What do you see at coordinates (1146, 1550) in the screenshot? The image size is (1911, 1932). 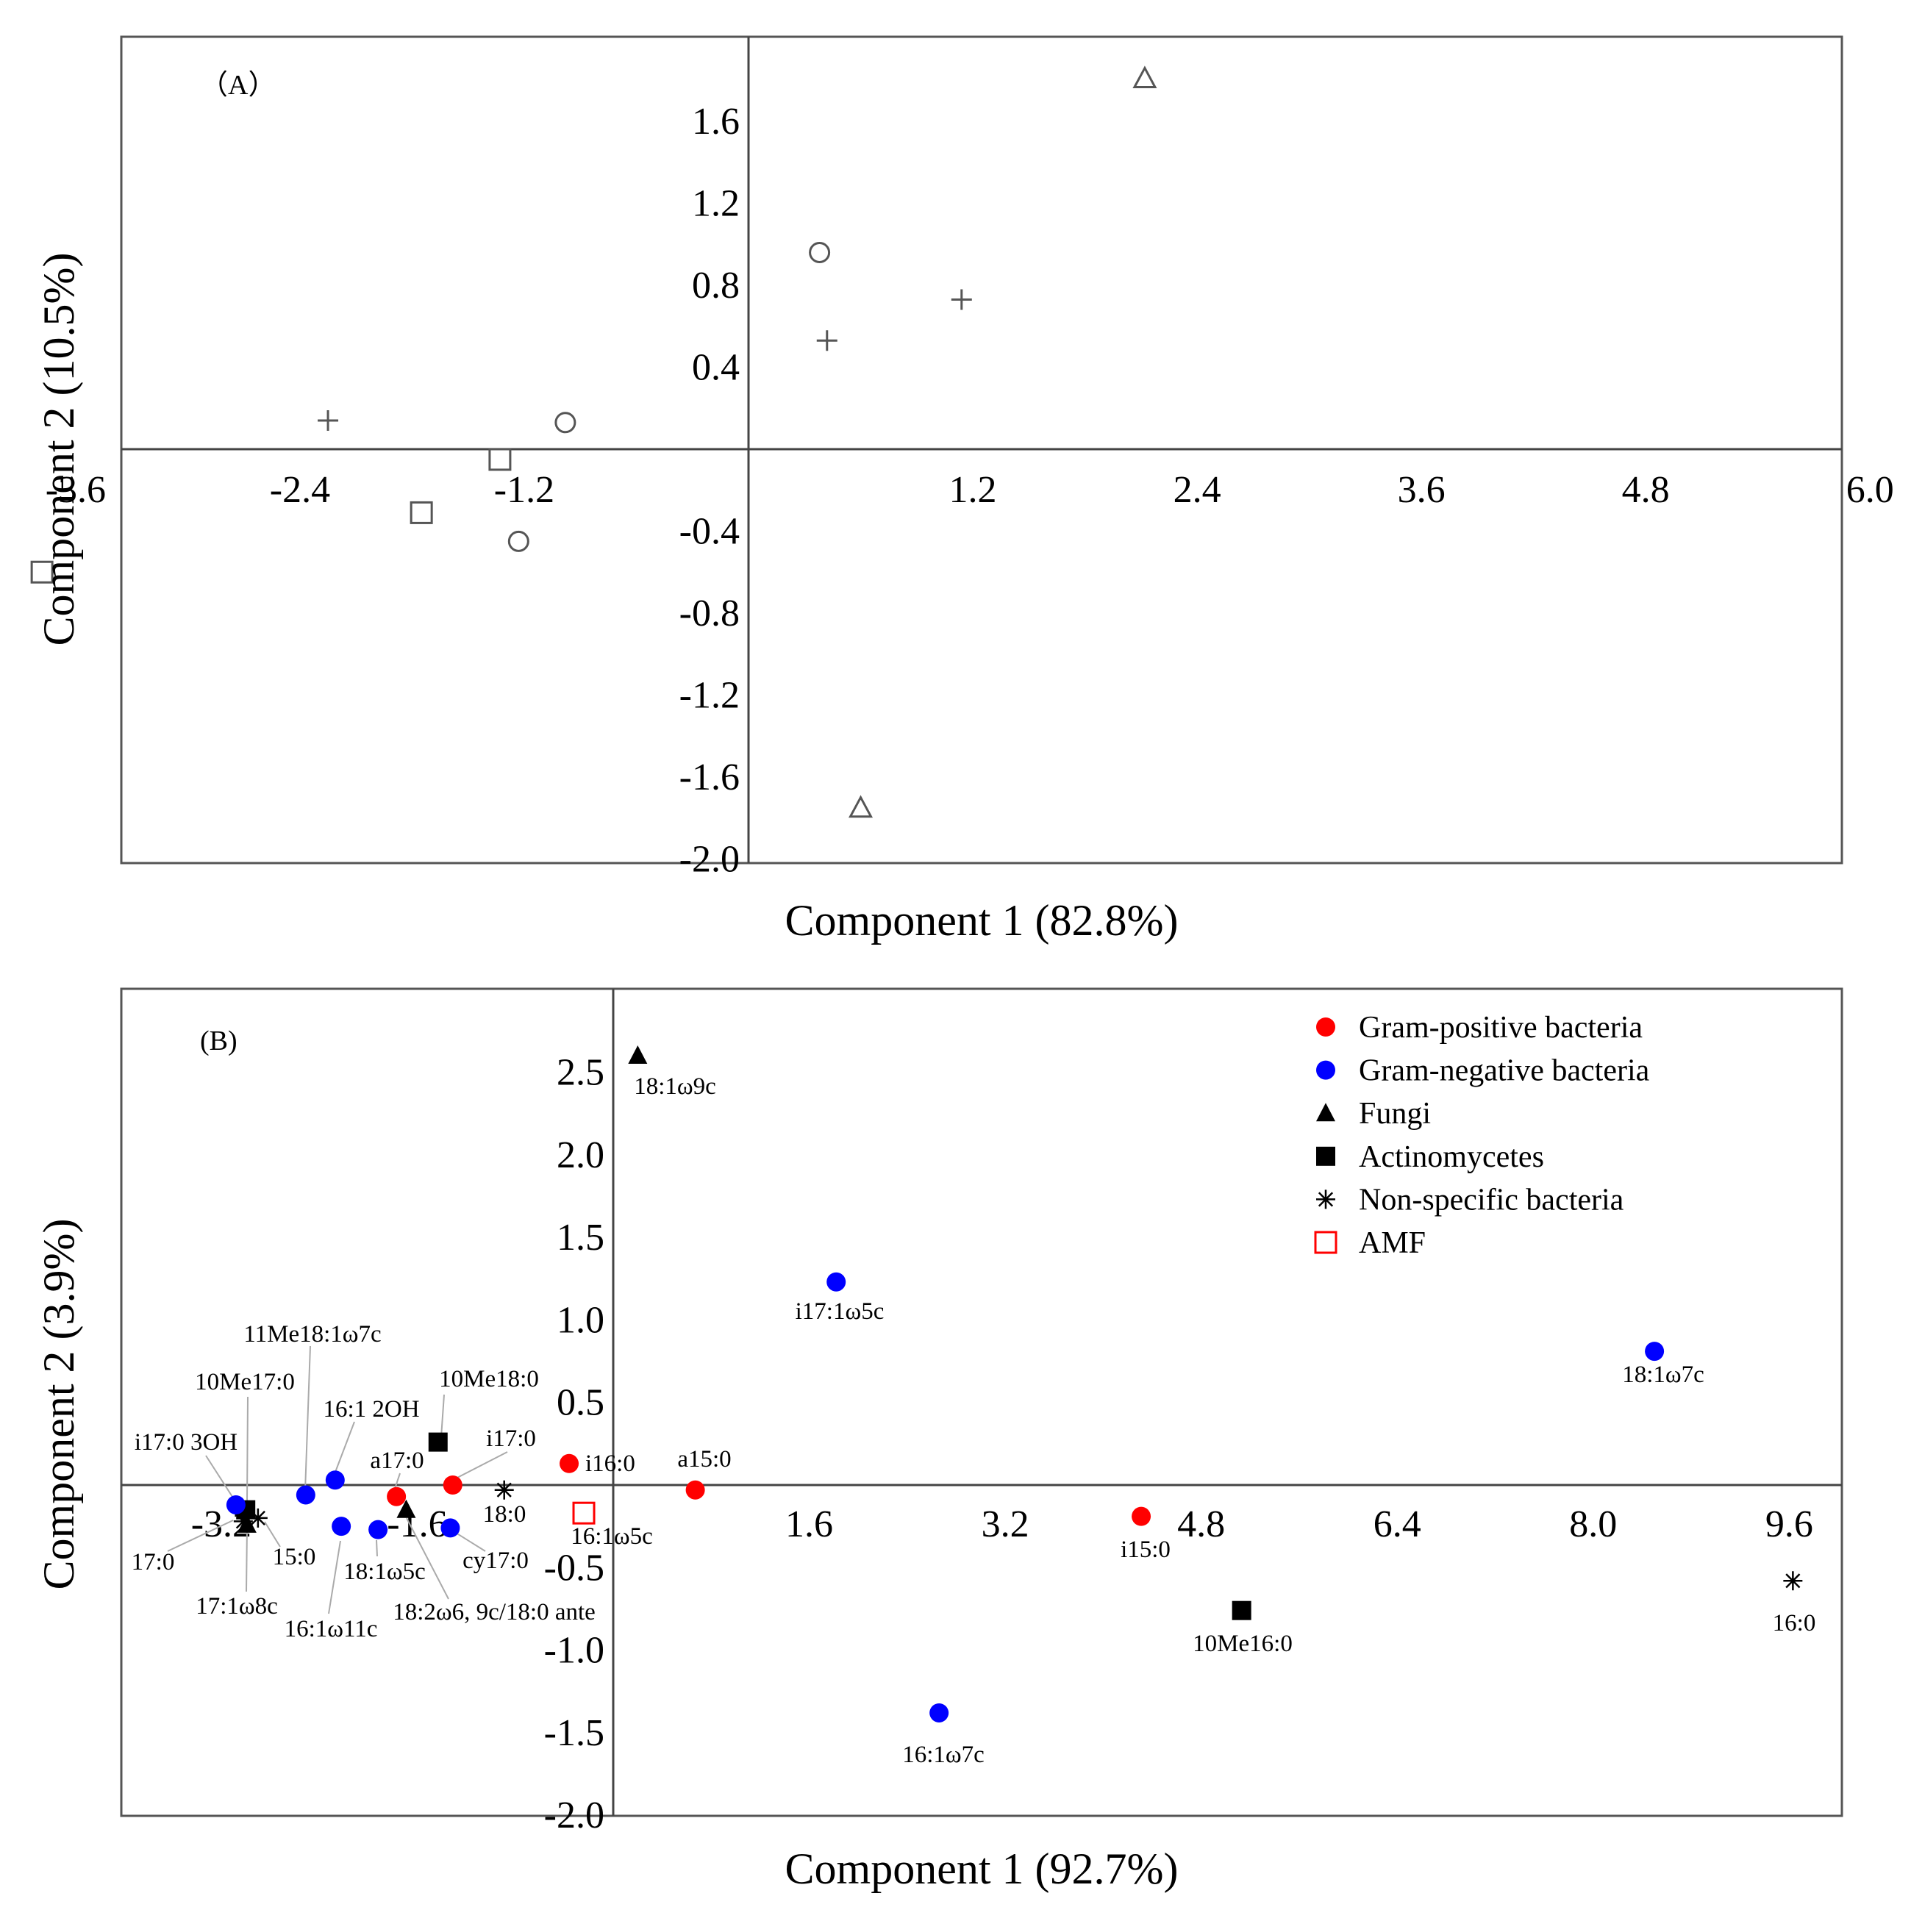 I see `point-label-i15-0: i15:0` at bounding box center [1146, 1550].